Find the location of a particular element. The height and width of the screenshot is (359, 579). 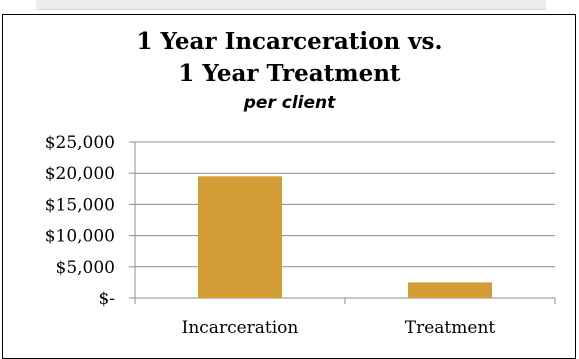

bar-incarceration is located at coordinates (240, 237).